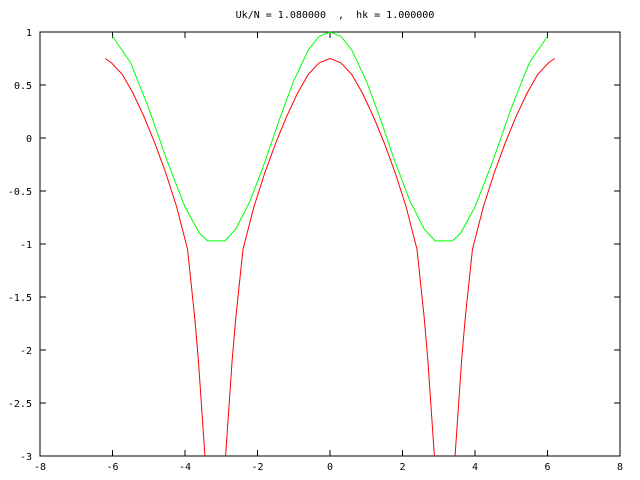 The height and width of the screenshot is (480, 640). Describe the element at coordinates (29, 139) in the screenshot. I see `y-tick-label: 0` at that location.